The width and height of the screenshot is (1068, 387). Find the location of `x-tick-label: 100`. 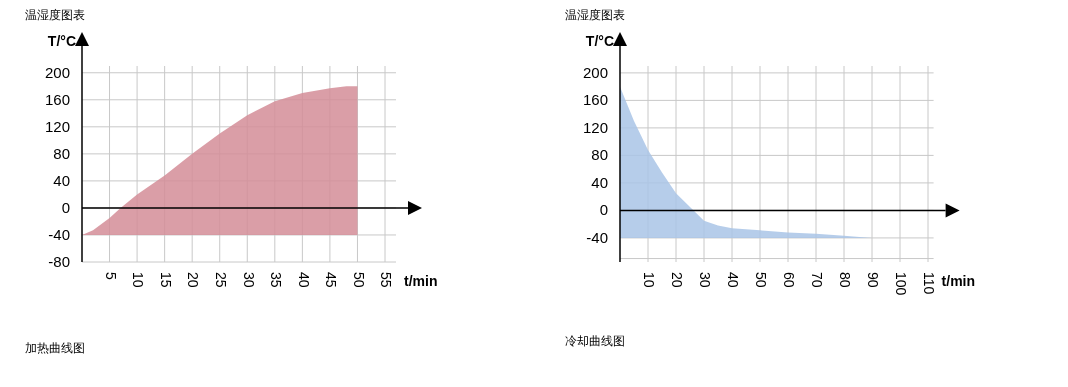

x-tick-label: 100 is located at coordinates (901, 284).